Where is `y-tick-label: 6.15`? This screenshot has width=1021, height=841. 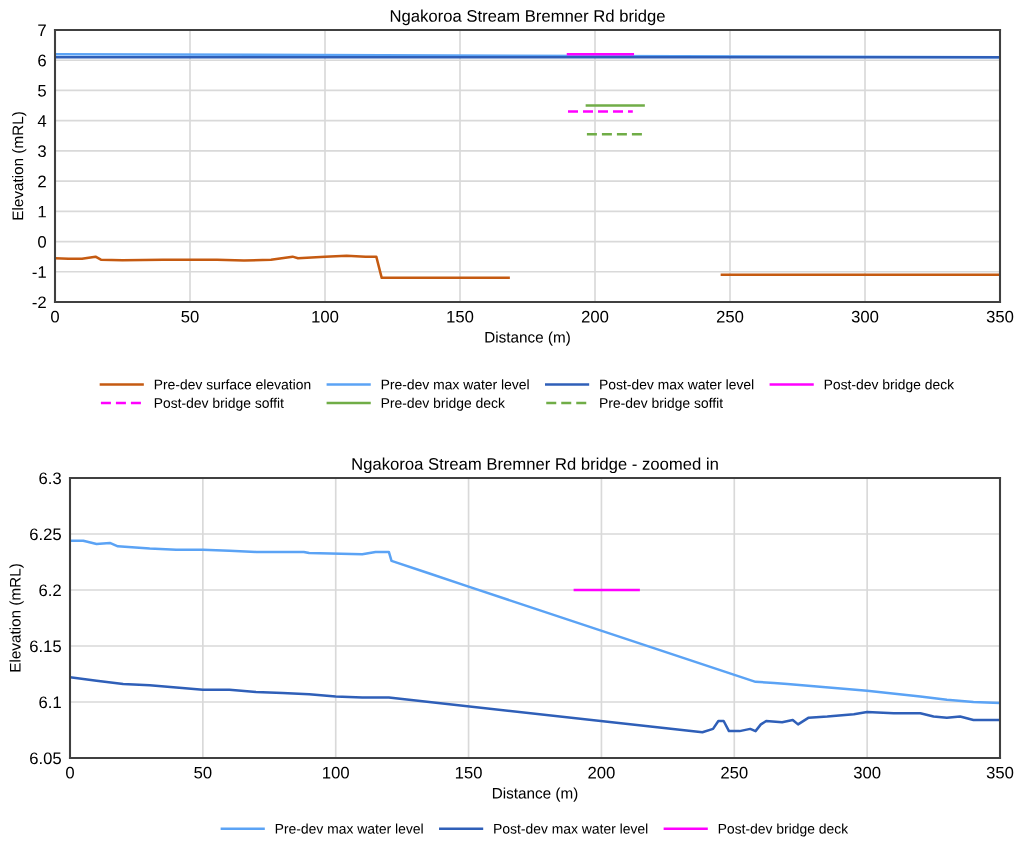 y-tick-label: 6.15 is located at coordinates (45, 646).